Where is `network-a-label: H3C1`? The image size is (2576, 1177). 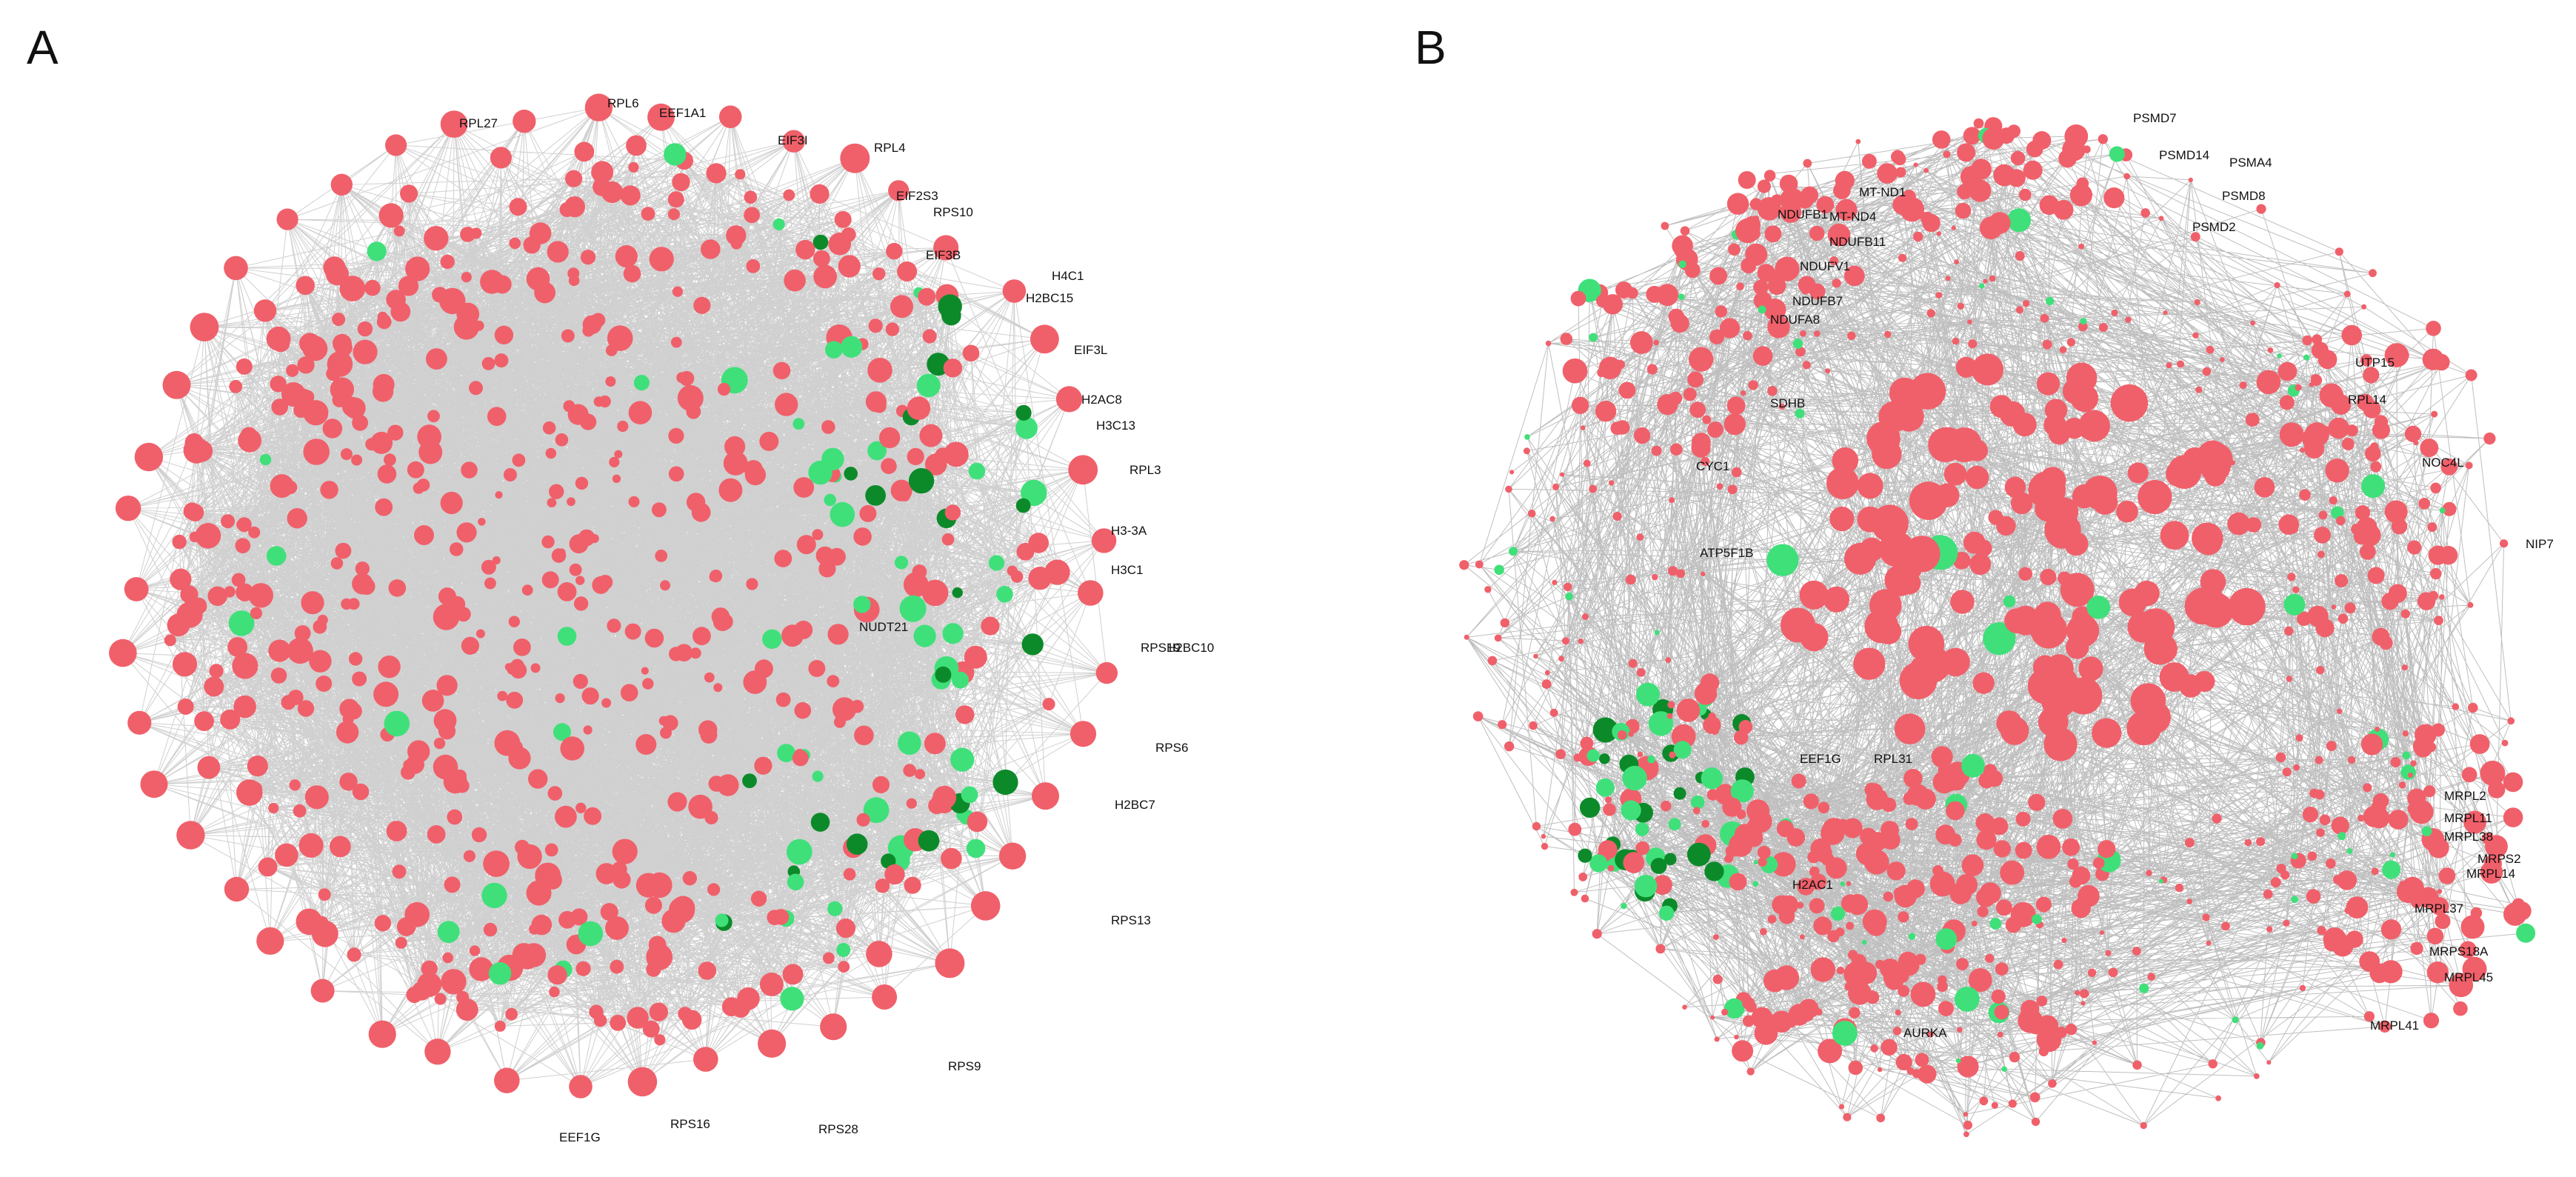
network-a-label: H3C1 is located at coordinates (1127, 570).